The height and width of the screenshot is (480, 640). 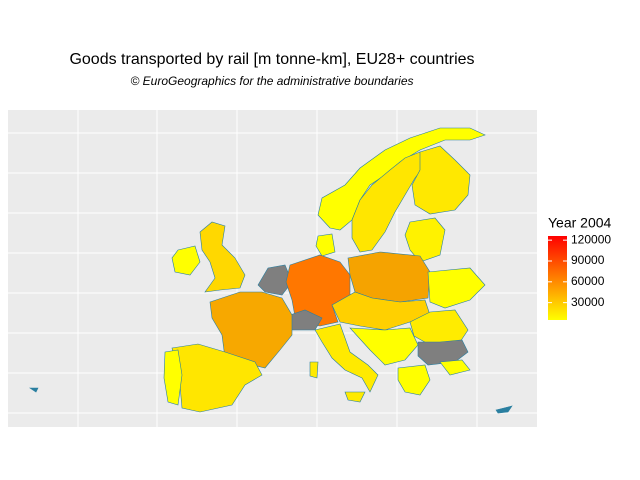 I want to click on legend-title: Year 2004, so click(x=580, y=223).